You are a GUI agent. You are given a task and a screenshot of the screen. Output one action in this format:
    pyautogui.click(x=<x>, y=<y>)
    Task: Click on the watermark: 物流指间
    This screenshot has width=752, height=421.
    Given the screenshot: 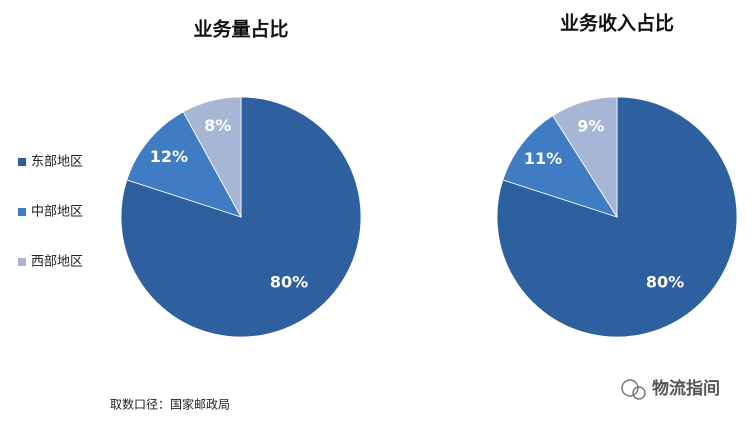 What is the action you would take?
    pyautogui.click(x=686, y=388)
    